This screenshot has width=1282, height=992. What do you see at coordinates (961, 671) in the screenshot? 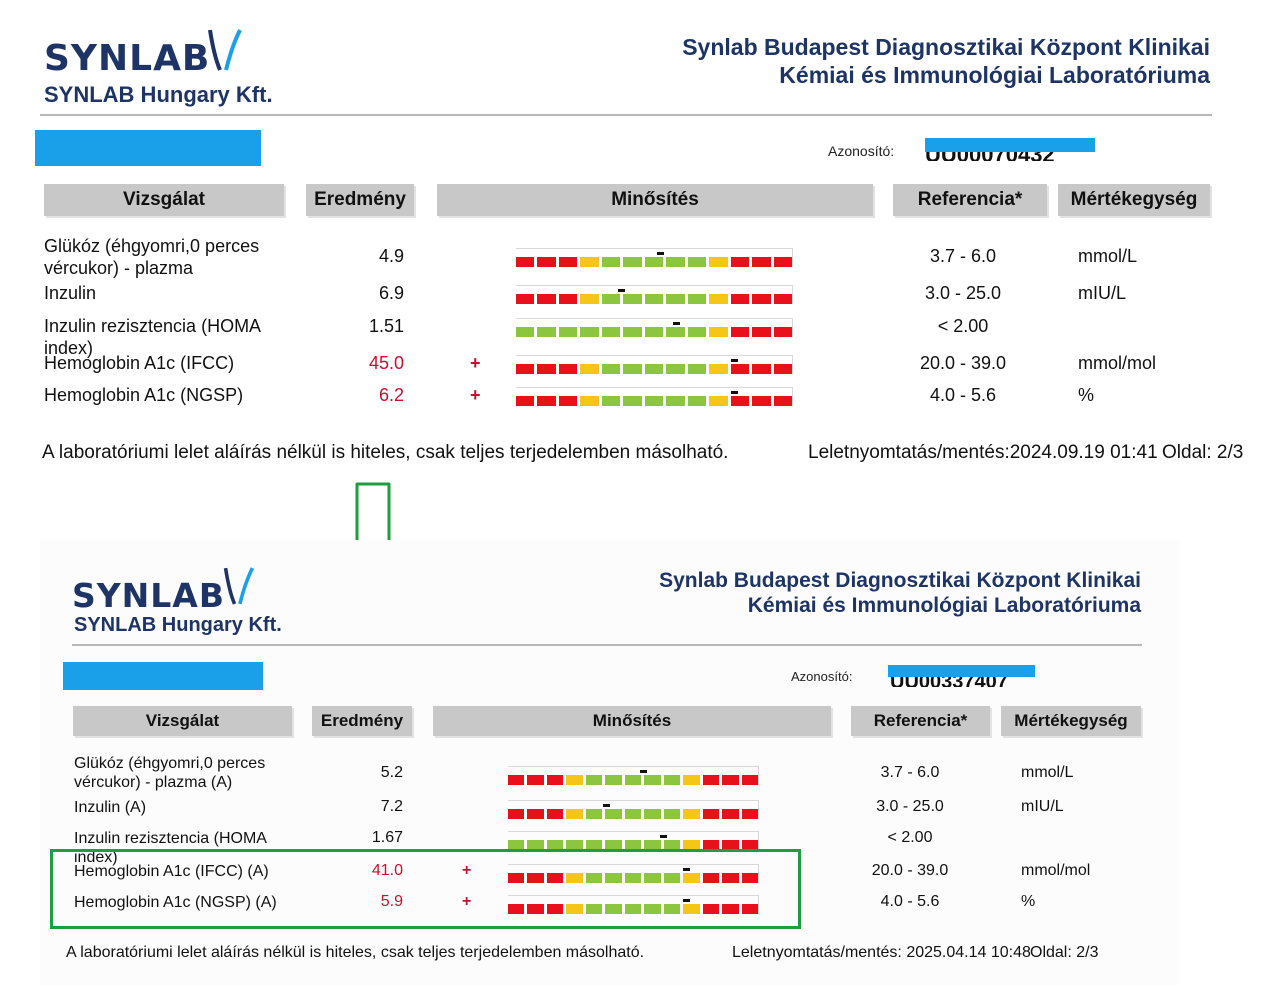
I see `id-redaction` at bounding box center [961, 671].